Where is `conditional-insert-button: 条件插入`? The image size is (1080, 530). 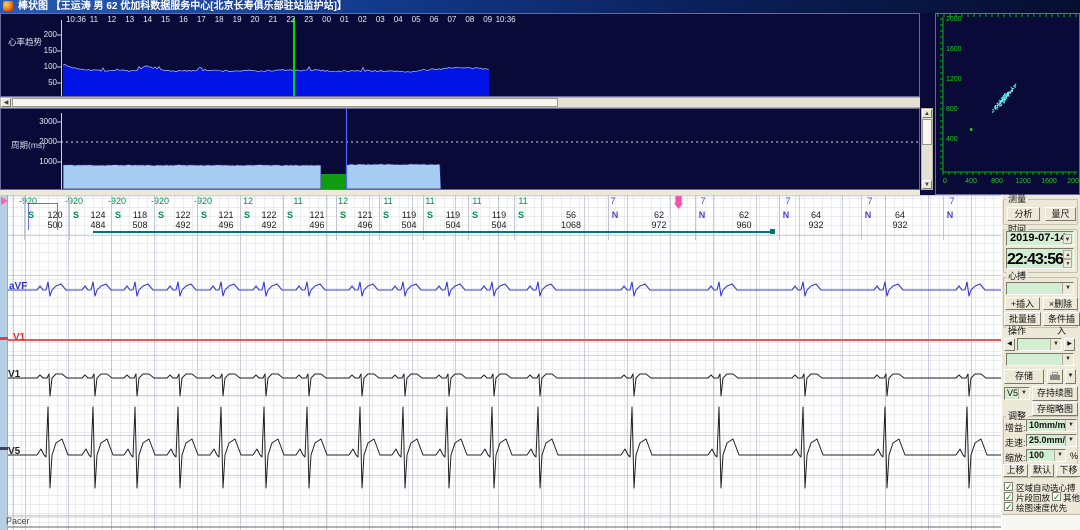 conditional-insert-button: 条件插入 is located at coordinates (1061, 324).